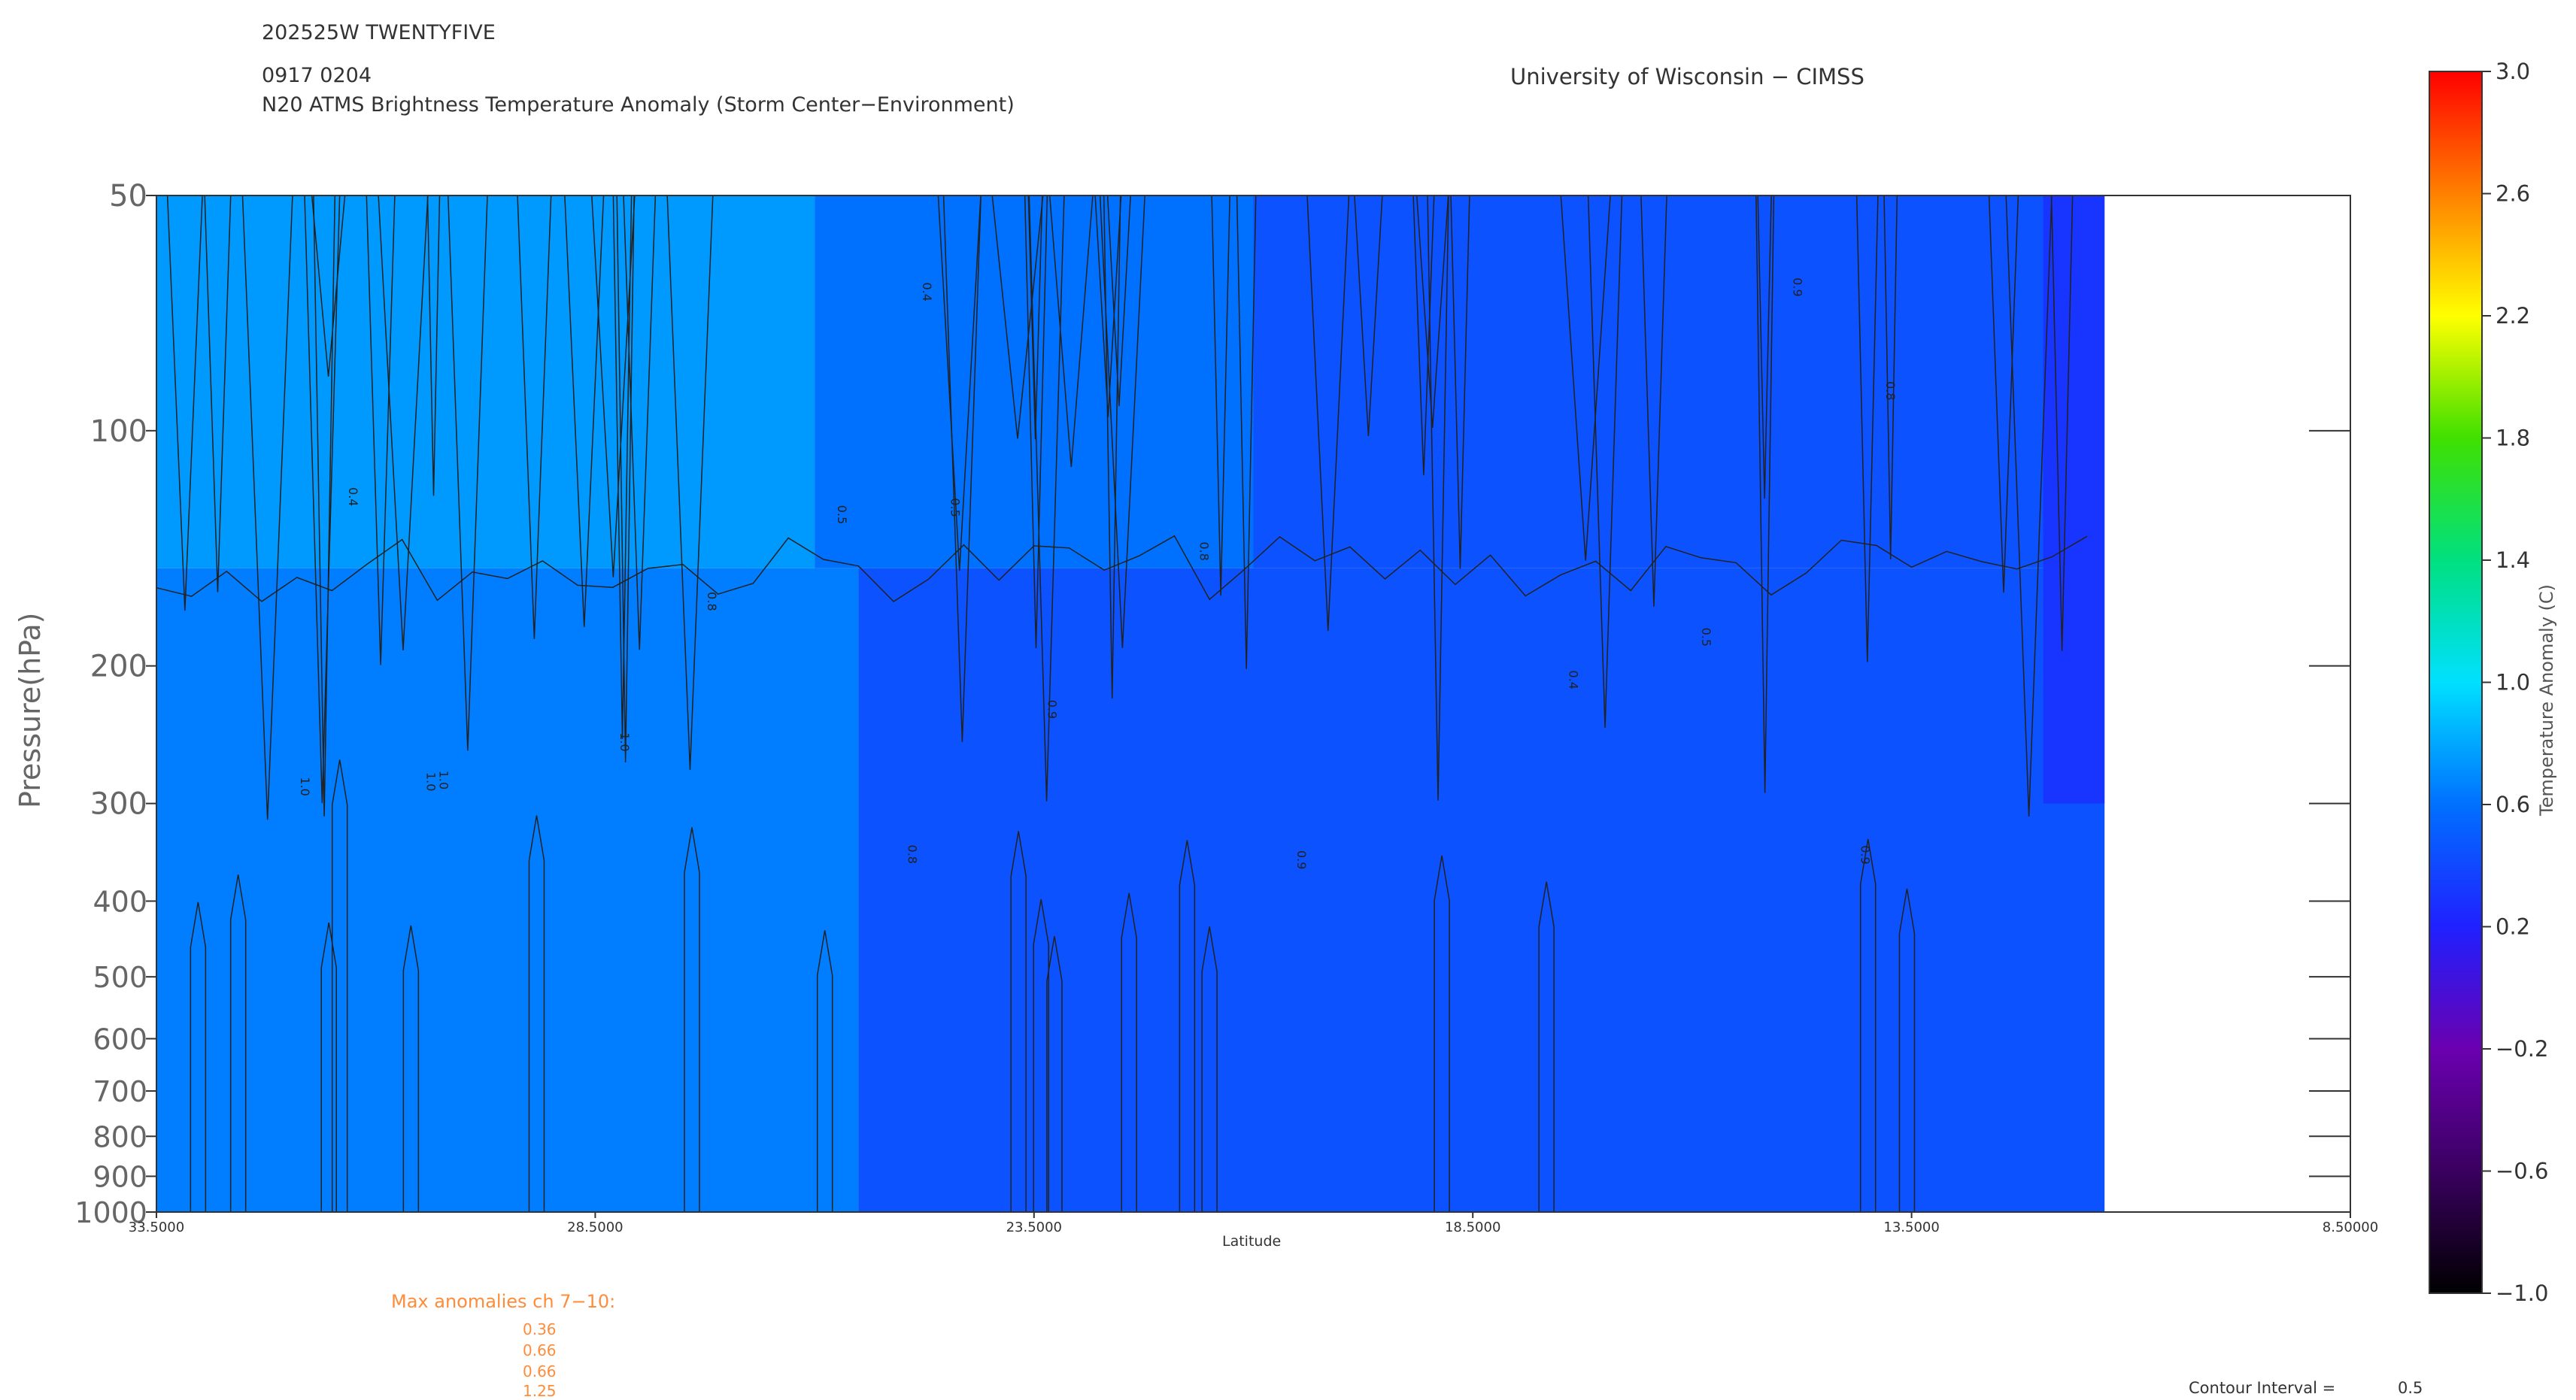 The width and height of the screenshot is (2576, 1400). I want to click on y-axis-label: Pressure(hPa), so click(30, 710).